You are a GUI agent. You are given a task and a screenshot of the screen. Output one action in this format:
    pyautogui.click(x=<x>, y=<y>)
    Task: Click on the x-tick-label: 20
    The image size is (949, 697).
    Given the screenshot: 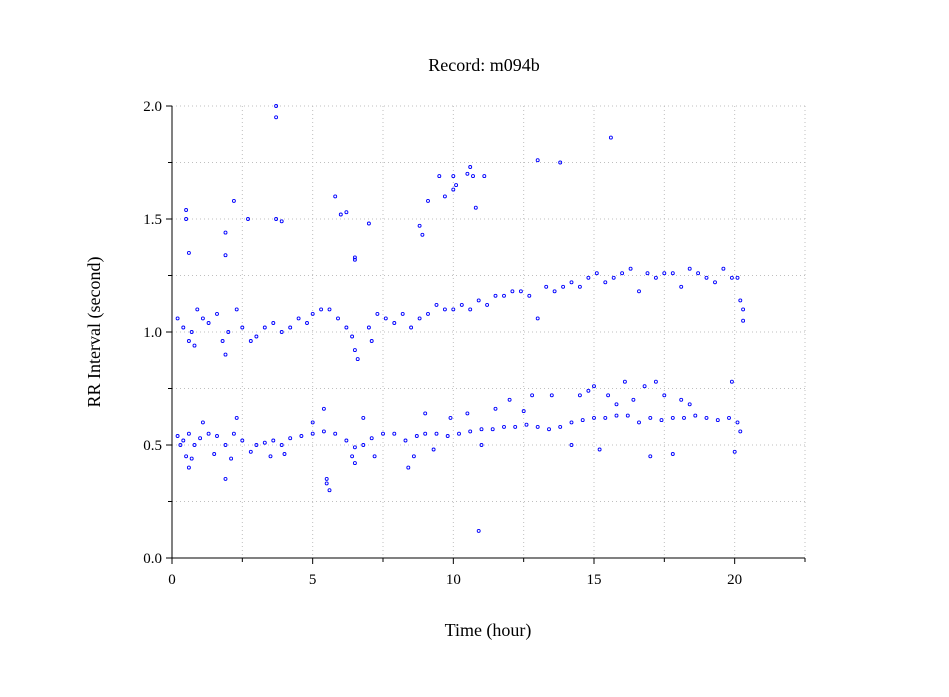 What is the action you would take?
    pyautogui.click(x=734, y=580)
    